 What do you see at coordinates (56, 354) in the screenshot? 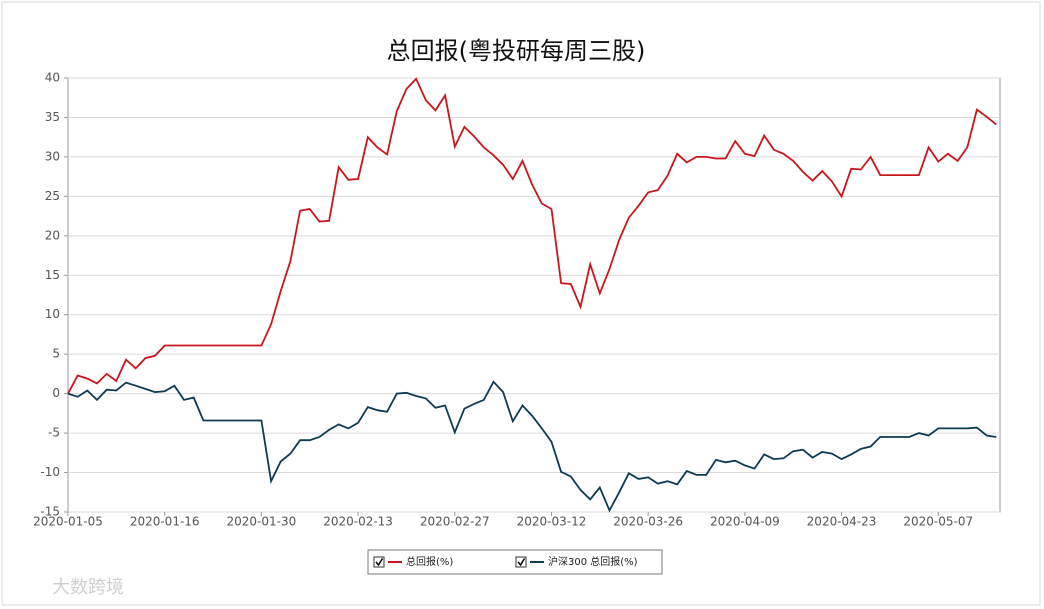
I see `y-tick-label: 5` at bounding box center [56, 354].